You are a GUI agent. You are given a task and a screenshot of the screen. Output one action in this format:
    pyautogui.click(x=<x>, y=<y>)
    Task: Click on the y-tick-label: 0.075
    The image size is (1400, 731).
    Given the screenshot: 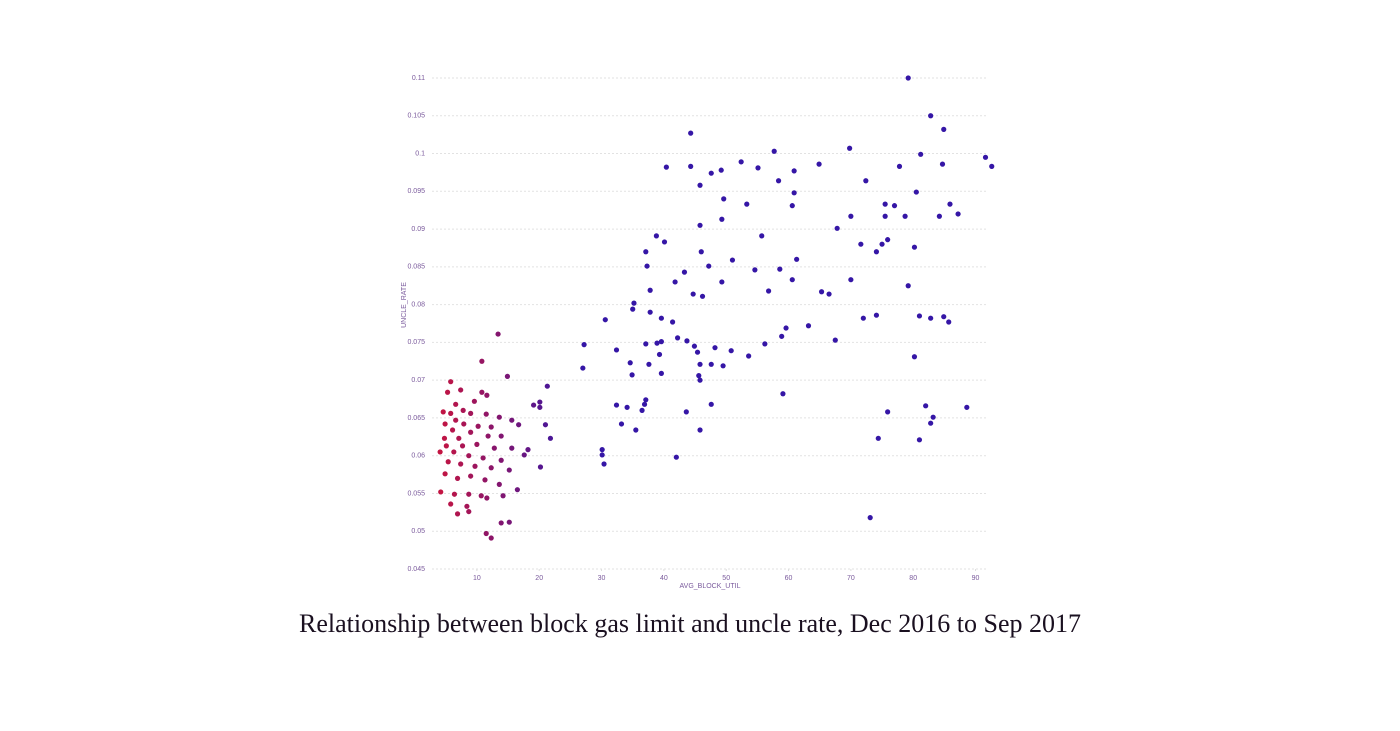 What is the action you would take?
    pyautogui.click(x=416, y=342)
    